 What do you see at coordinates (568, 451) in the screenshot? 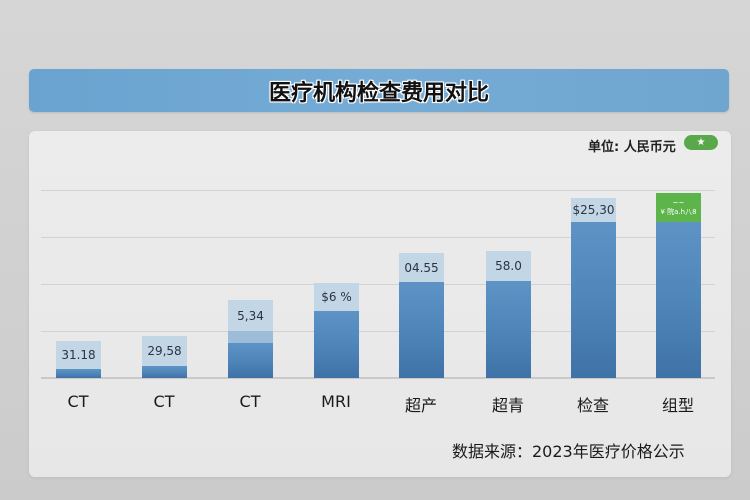
I see `data-source: 数据来源：2023年医疗价格公示` at bounding box center [568, 451].